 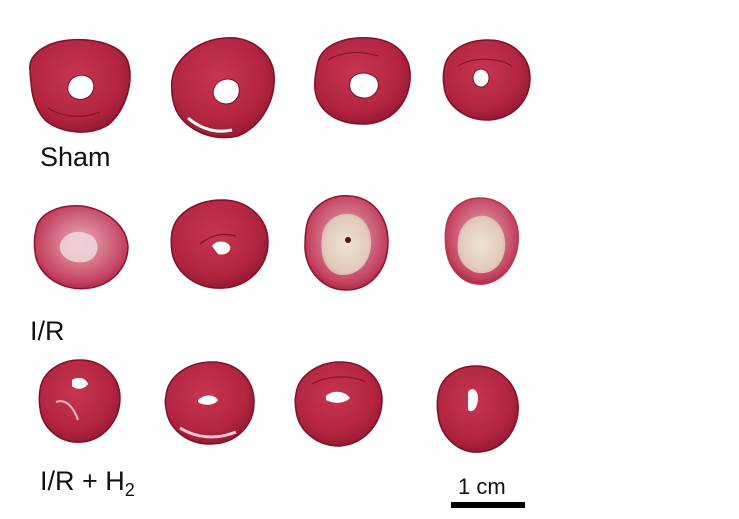 I want to click on group-label-sham: Sham, so click(x=75, y=157).